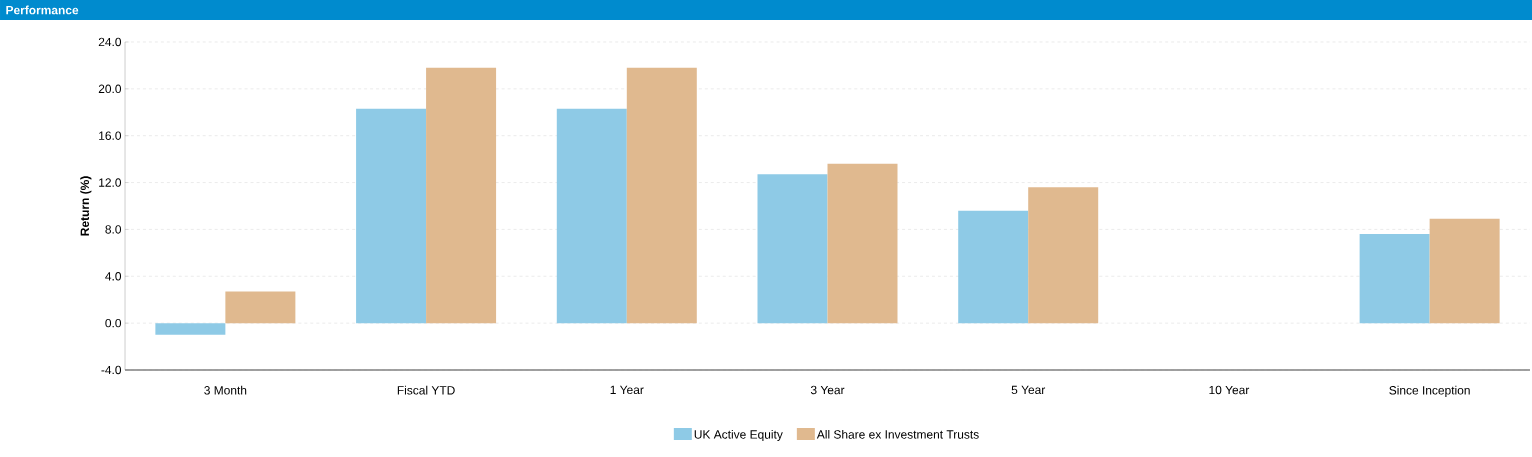 The height and width of the screenshot is (457, 1532). What do you see at coordinates (627, 390) in the screenshot?
I see `x-tick-label: 1 Year` at bounding box center [627, 390].